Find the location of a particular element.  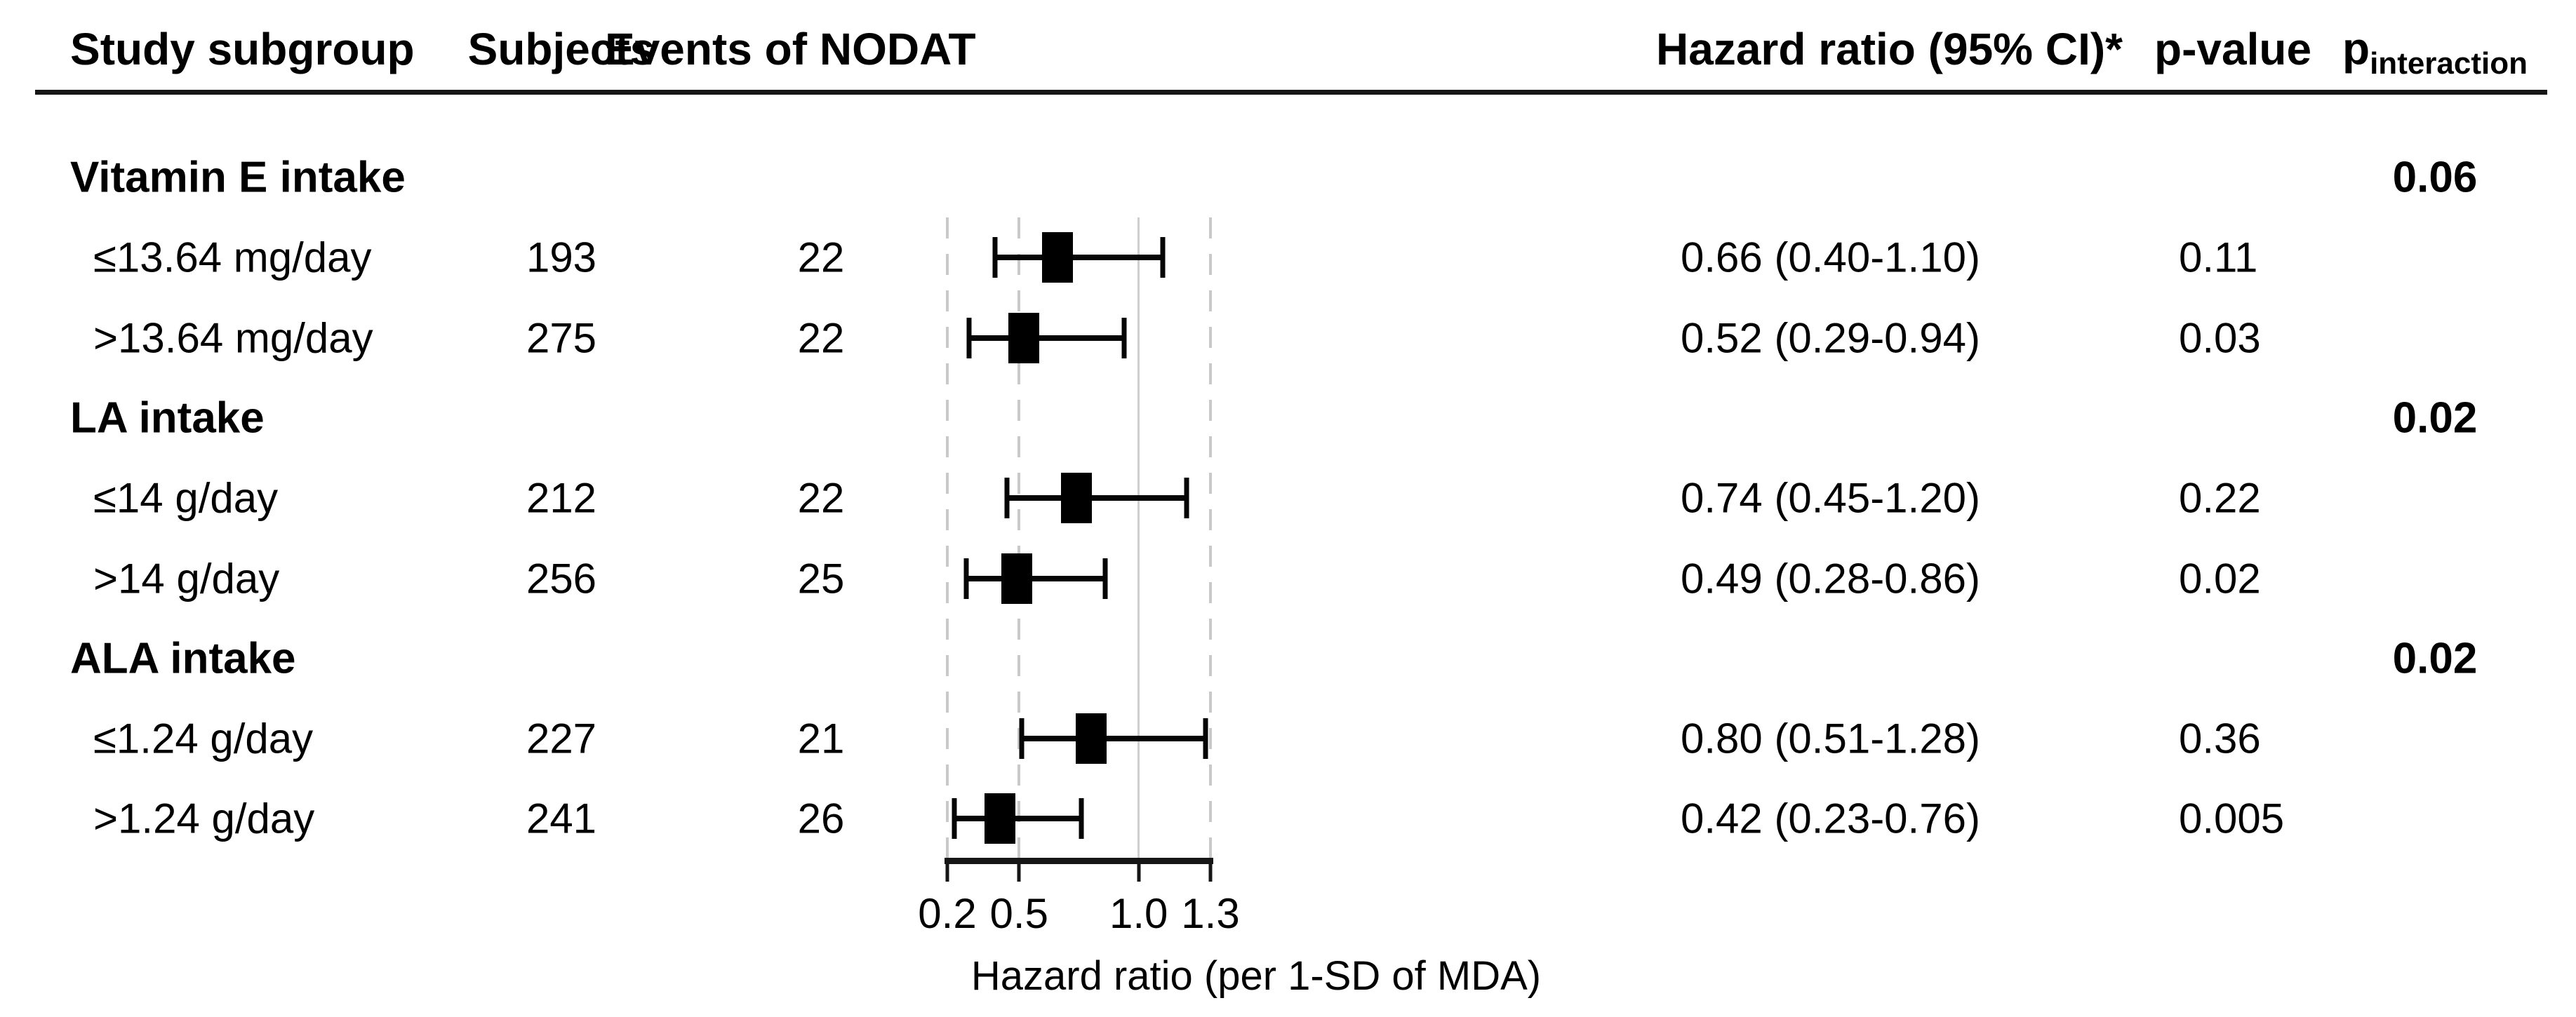

events-value: 21 is located at coordinates (821, 738).